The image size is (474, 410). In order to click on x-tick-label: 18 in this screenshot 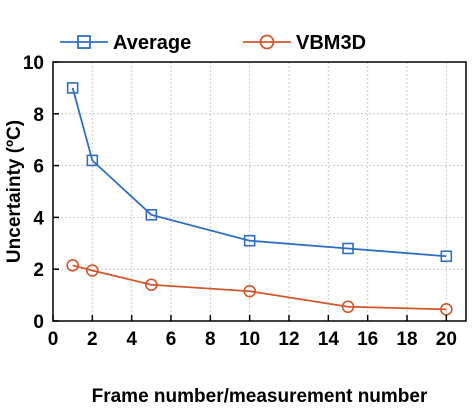, I will do `click(406, 339)`.